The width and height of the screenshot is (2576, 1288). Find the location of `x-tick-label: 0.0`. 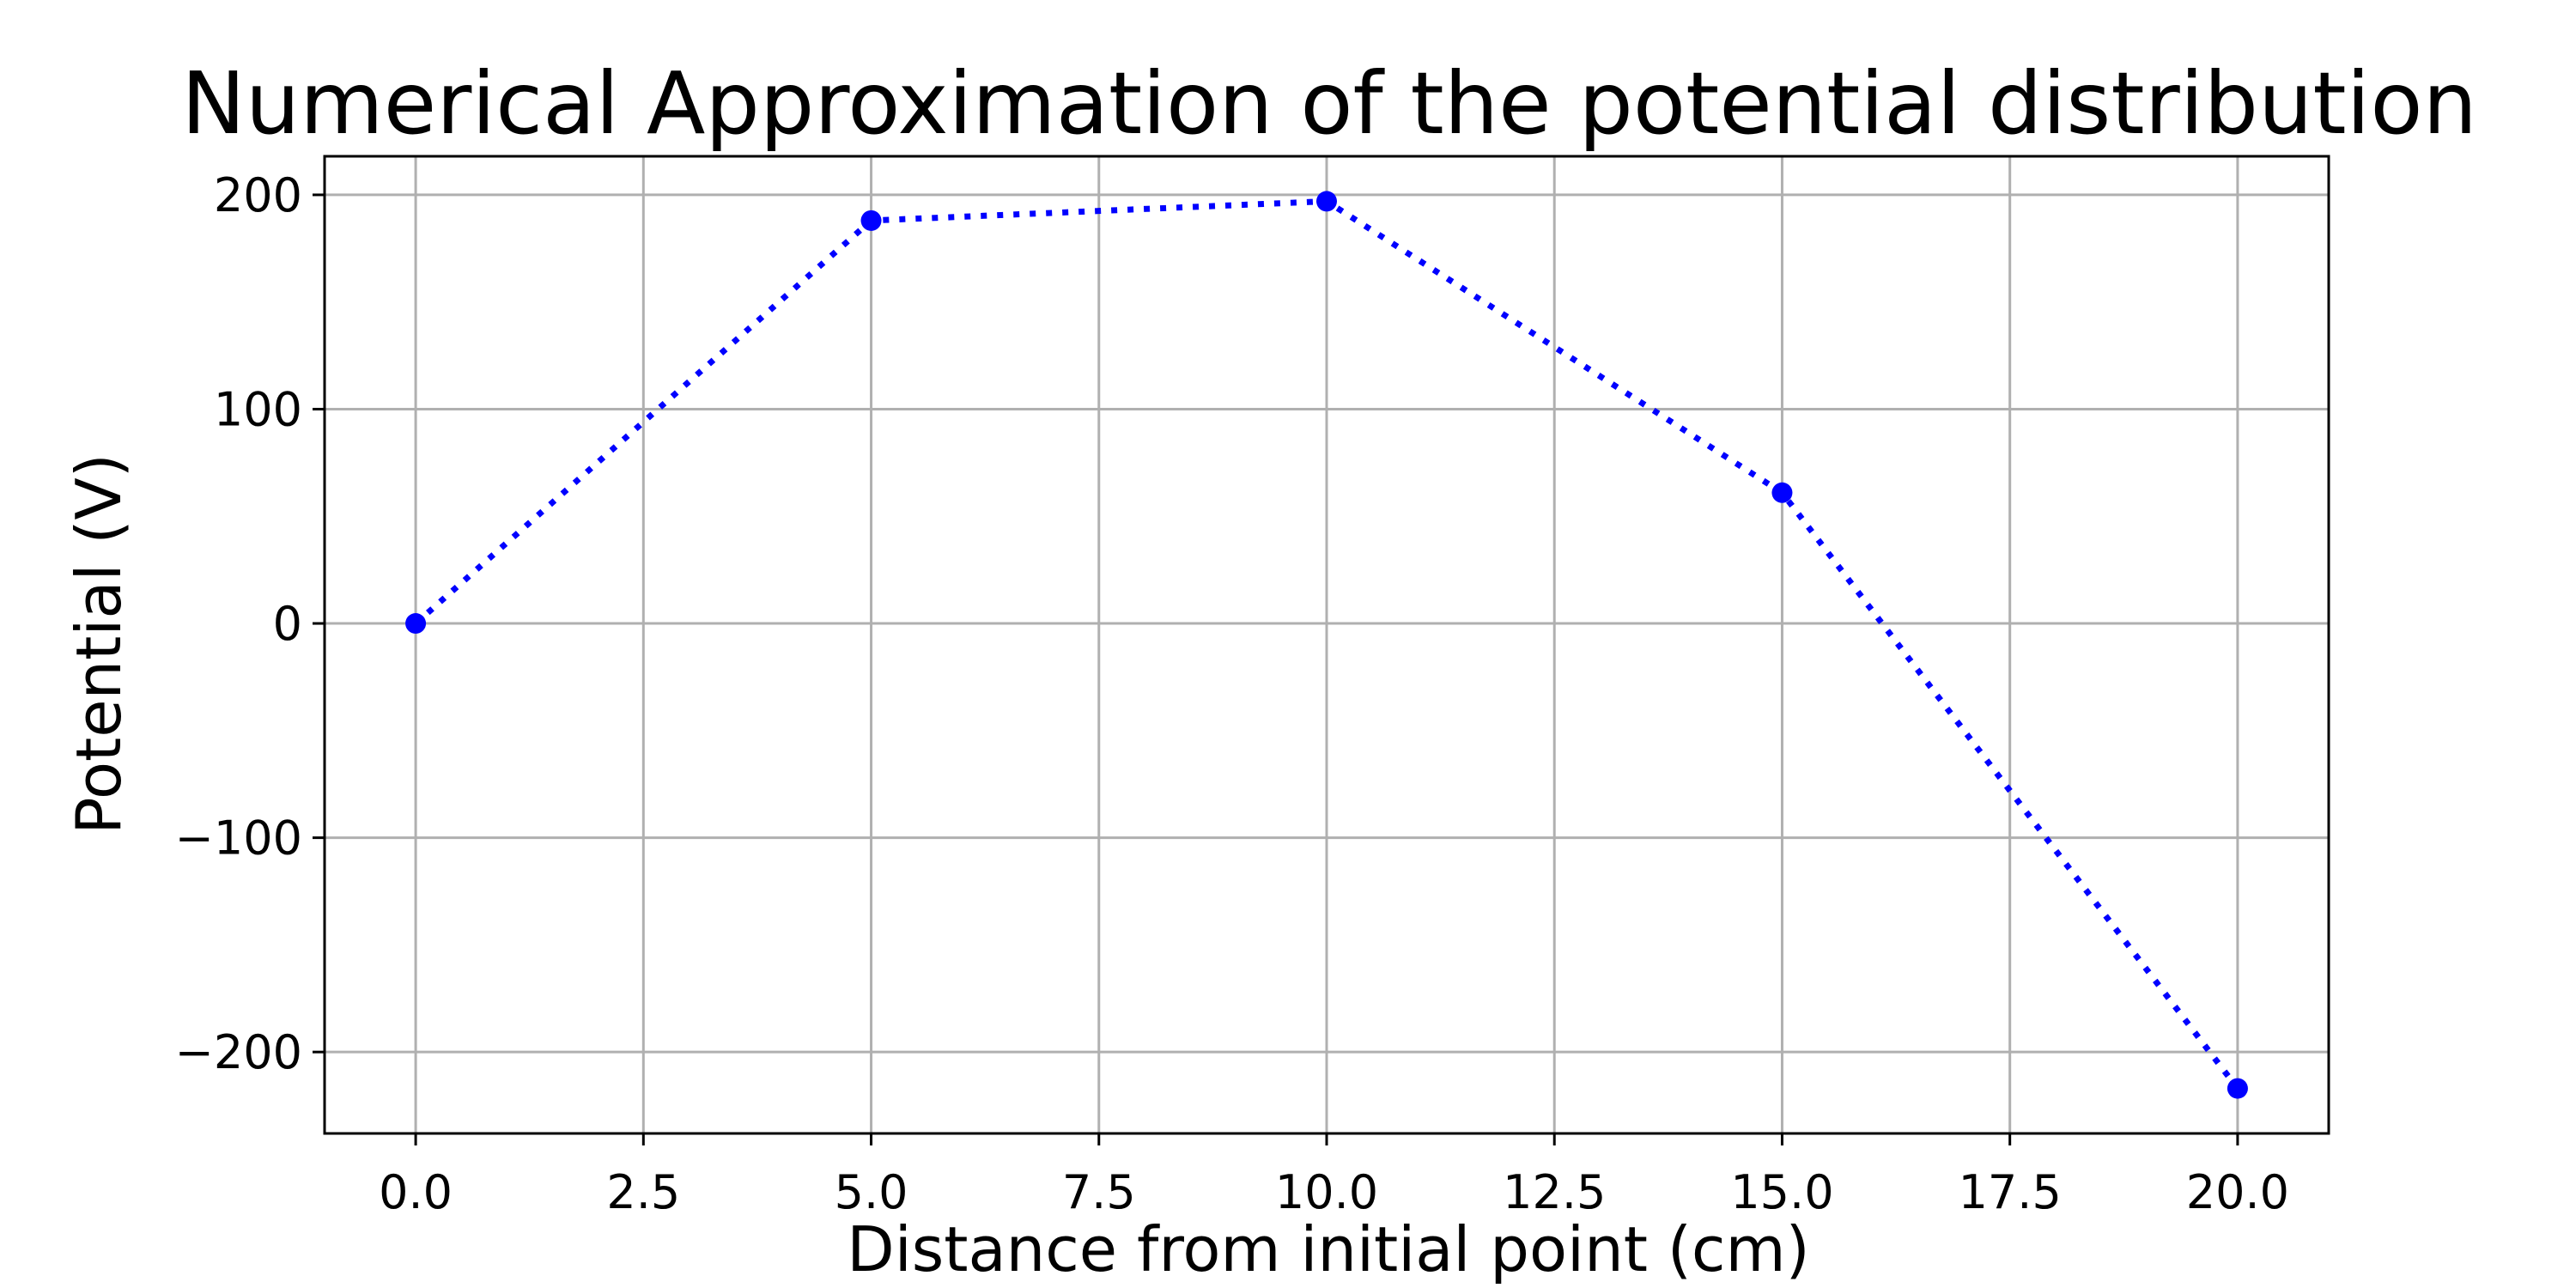

x-tick-label: 0.0 is located at coordinates (416, 1192).